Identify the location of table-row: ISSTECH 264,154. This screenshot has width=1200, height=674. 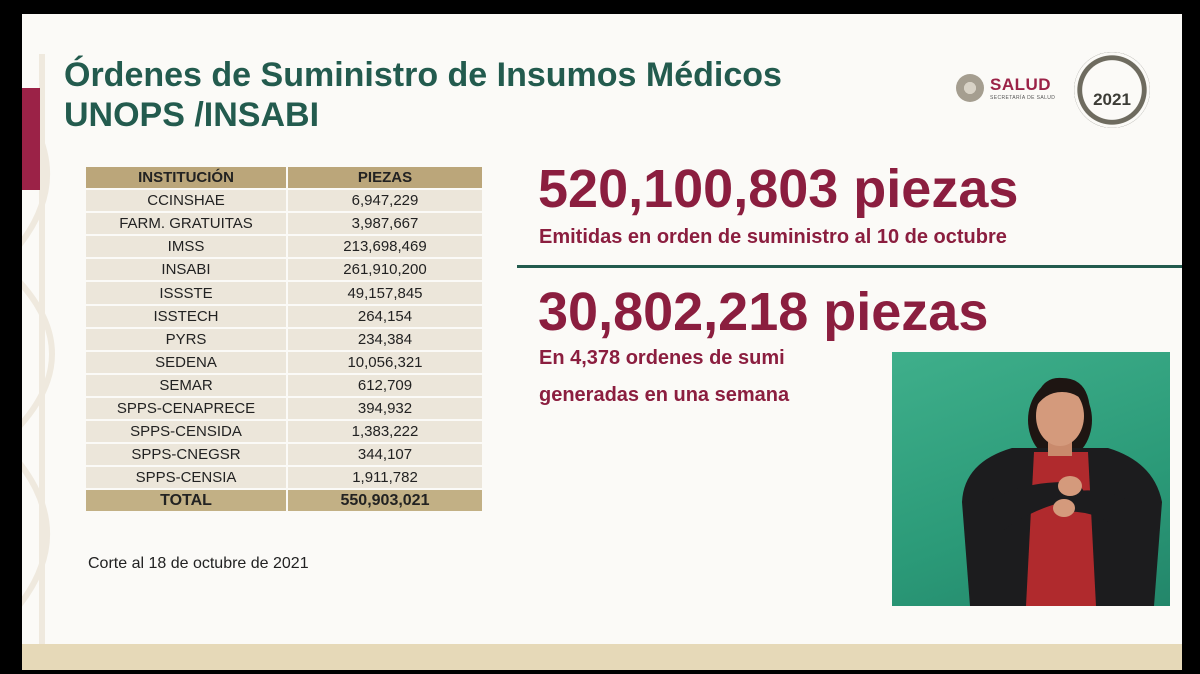
(284, 316).